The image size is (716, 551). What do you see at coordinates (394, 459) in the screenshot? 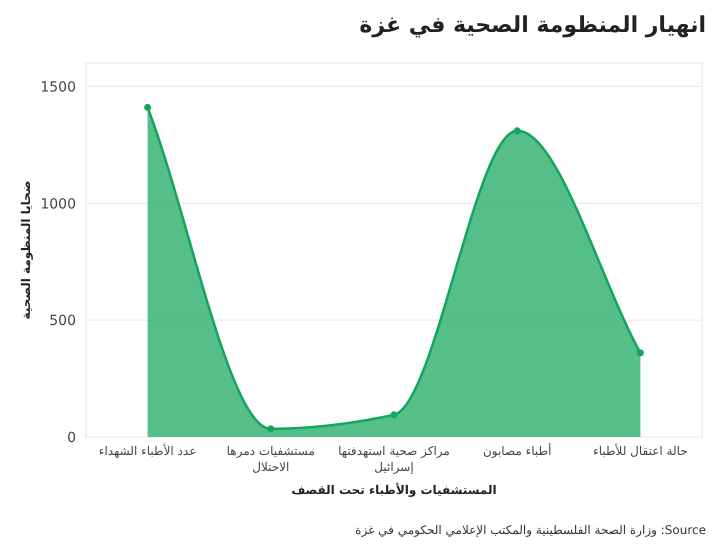
I see `x-tick-label: مراكز صحية استهدفتها إسرائيل` at bounding box center [394, 459].